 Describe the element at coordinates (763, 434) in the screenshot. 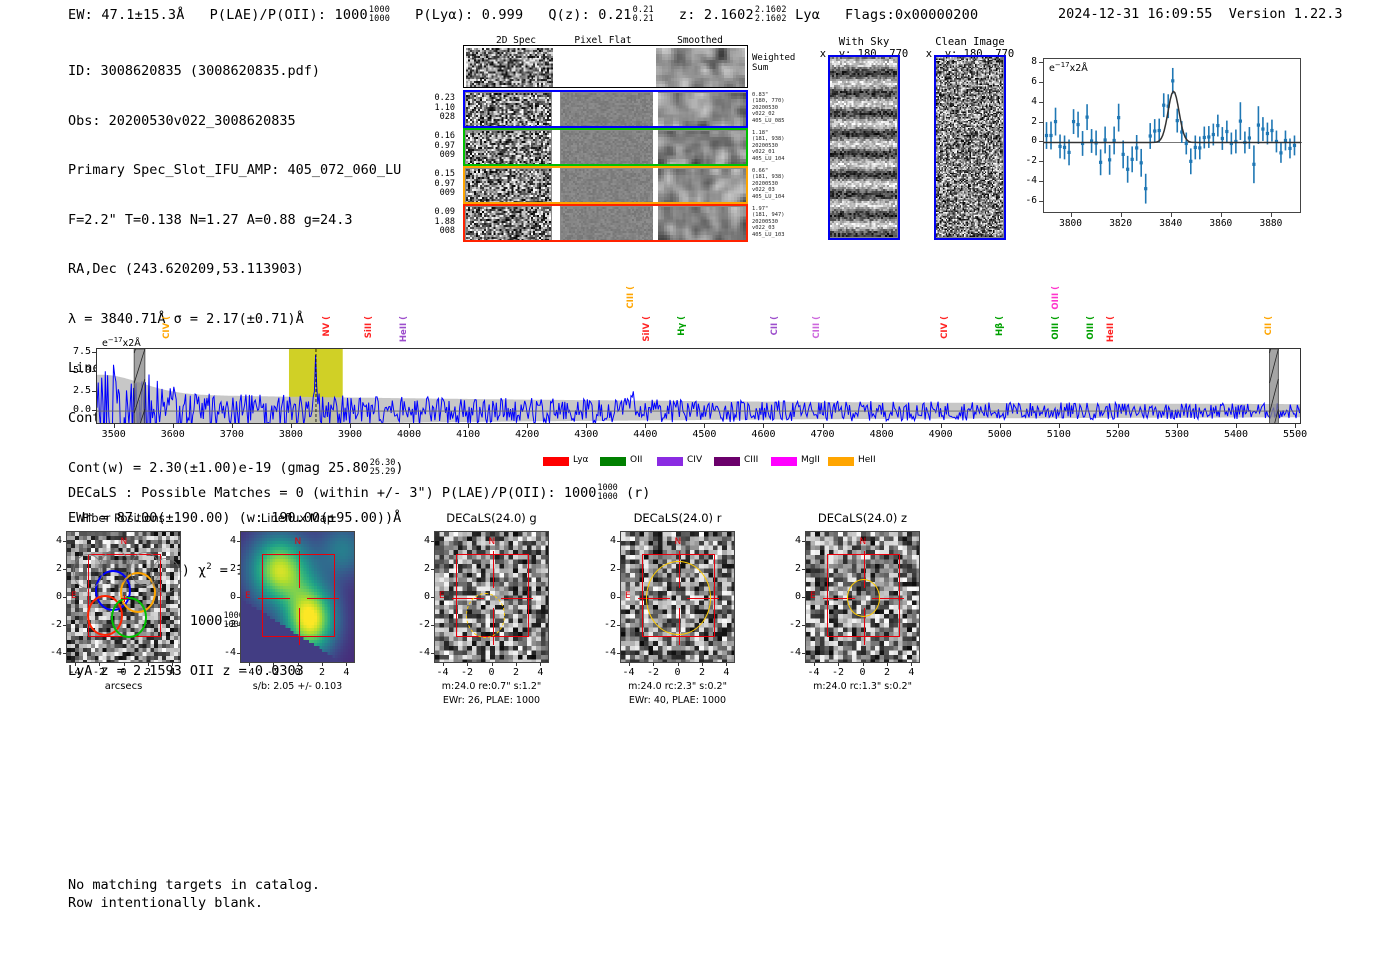

I see `spectrum-xticklabel: 4600` at that location.